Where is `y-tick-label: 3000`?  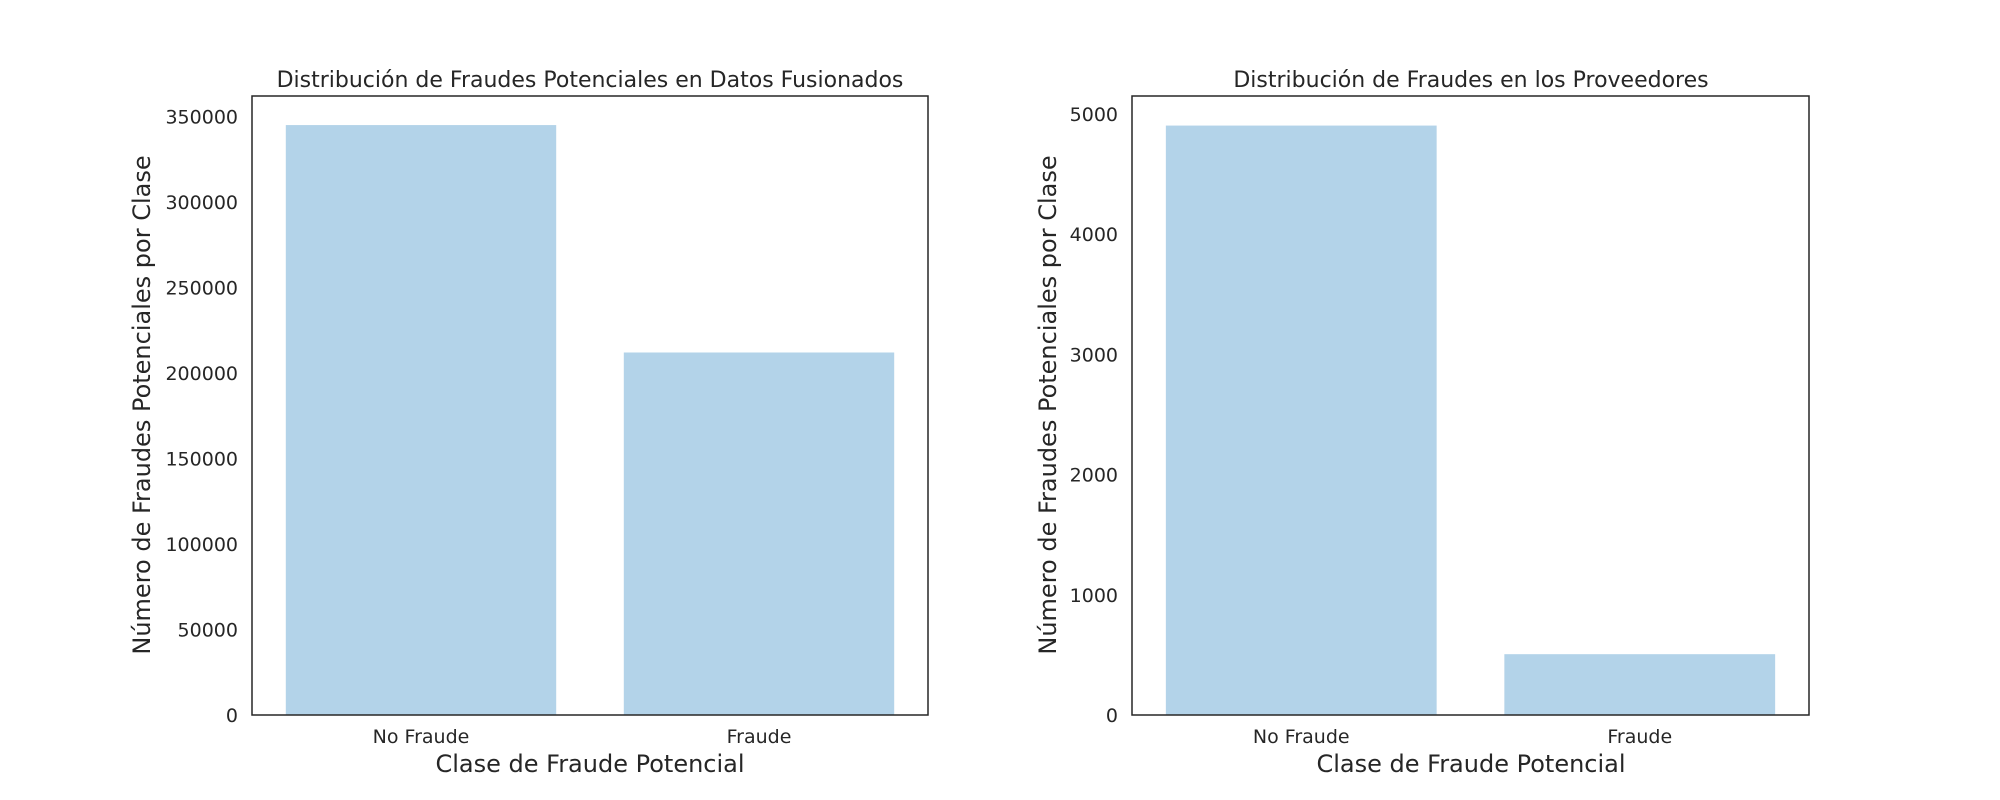
y-tick-label: 3000 is located at coordinates (1094, 355).